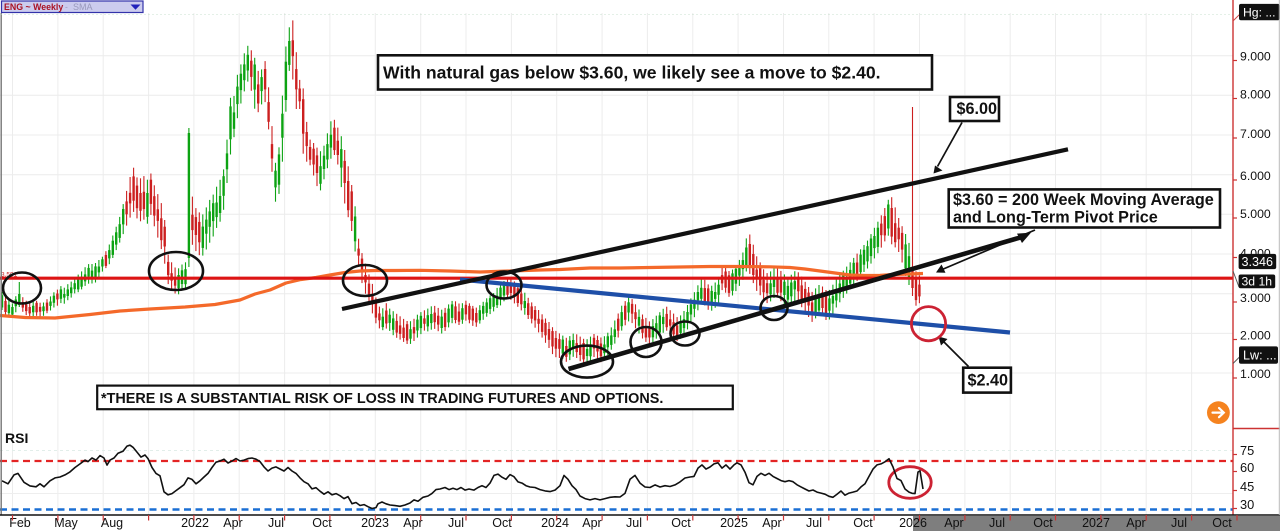 This screenshot has height=531, width=1280. Describe the element at coordinates (1255, 176) in the screenshot. I see `svg-text: 6.000` at that location.